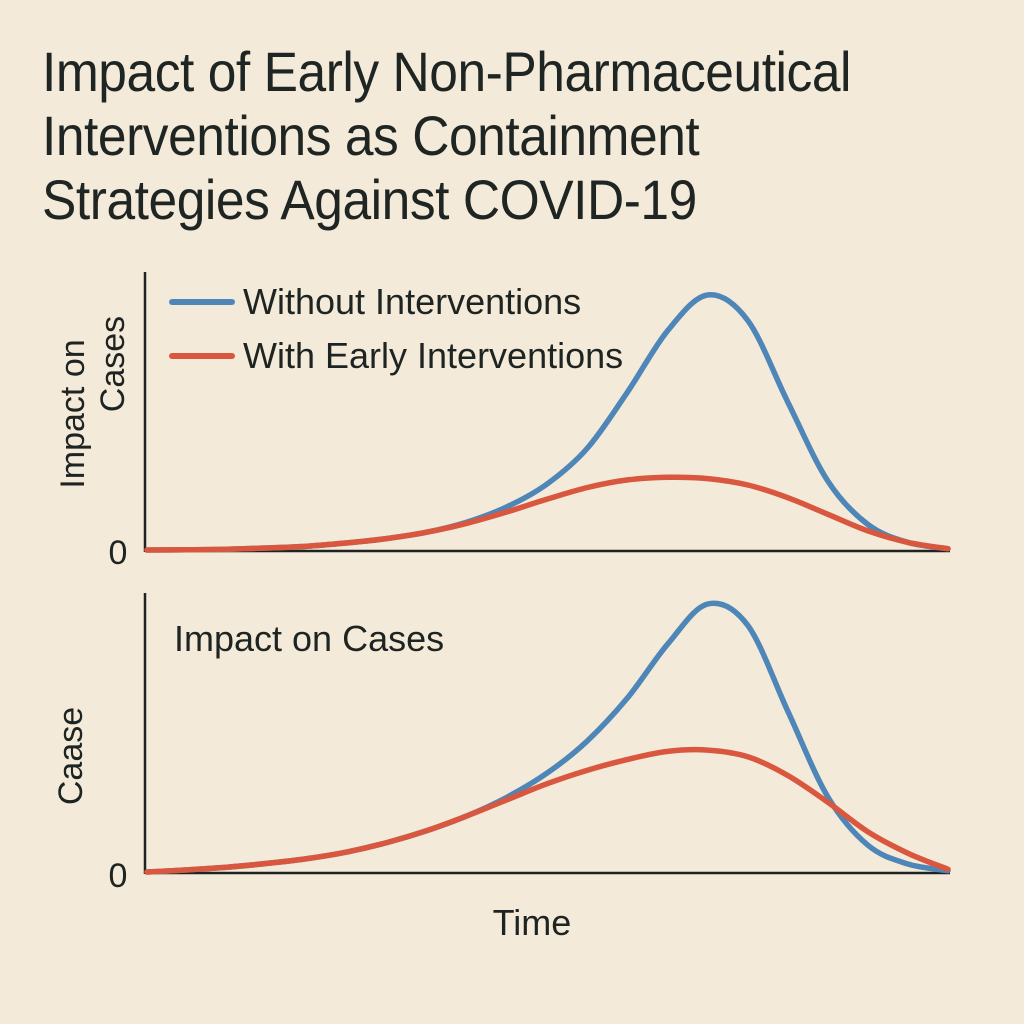  What do you see at coordinates (71, 756) in the screenshot?
I see `bottom-ylabel: Caase` at bounding box center [71, 756].